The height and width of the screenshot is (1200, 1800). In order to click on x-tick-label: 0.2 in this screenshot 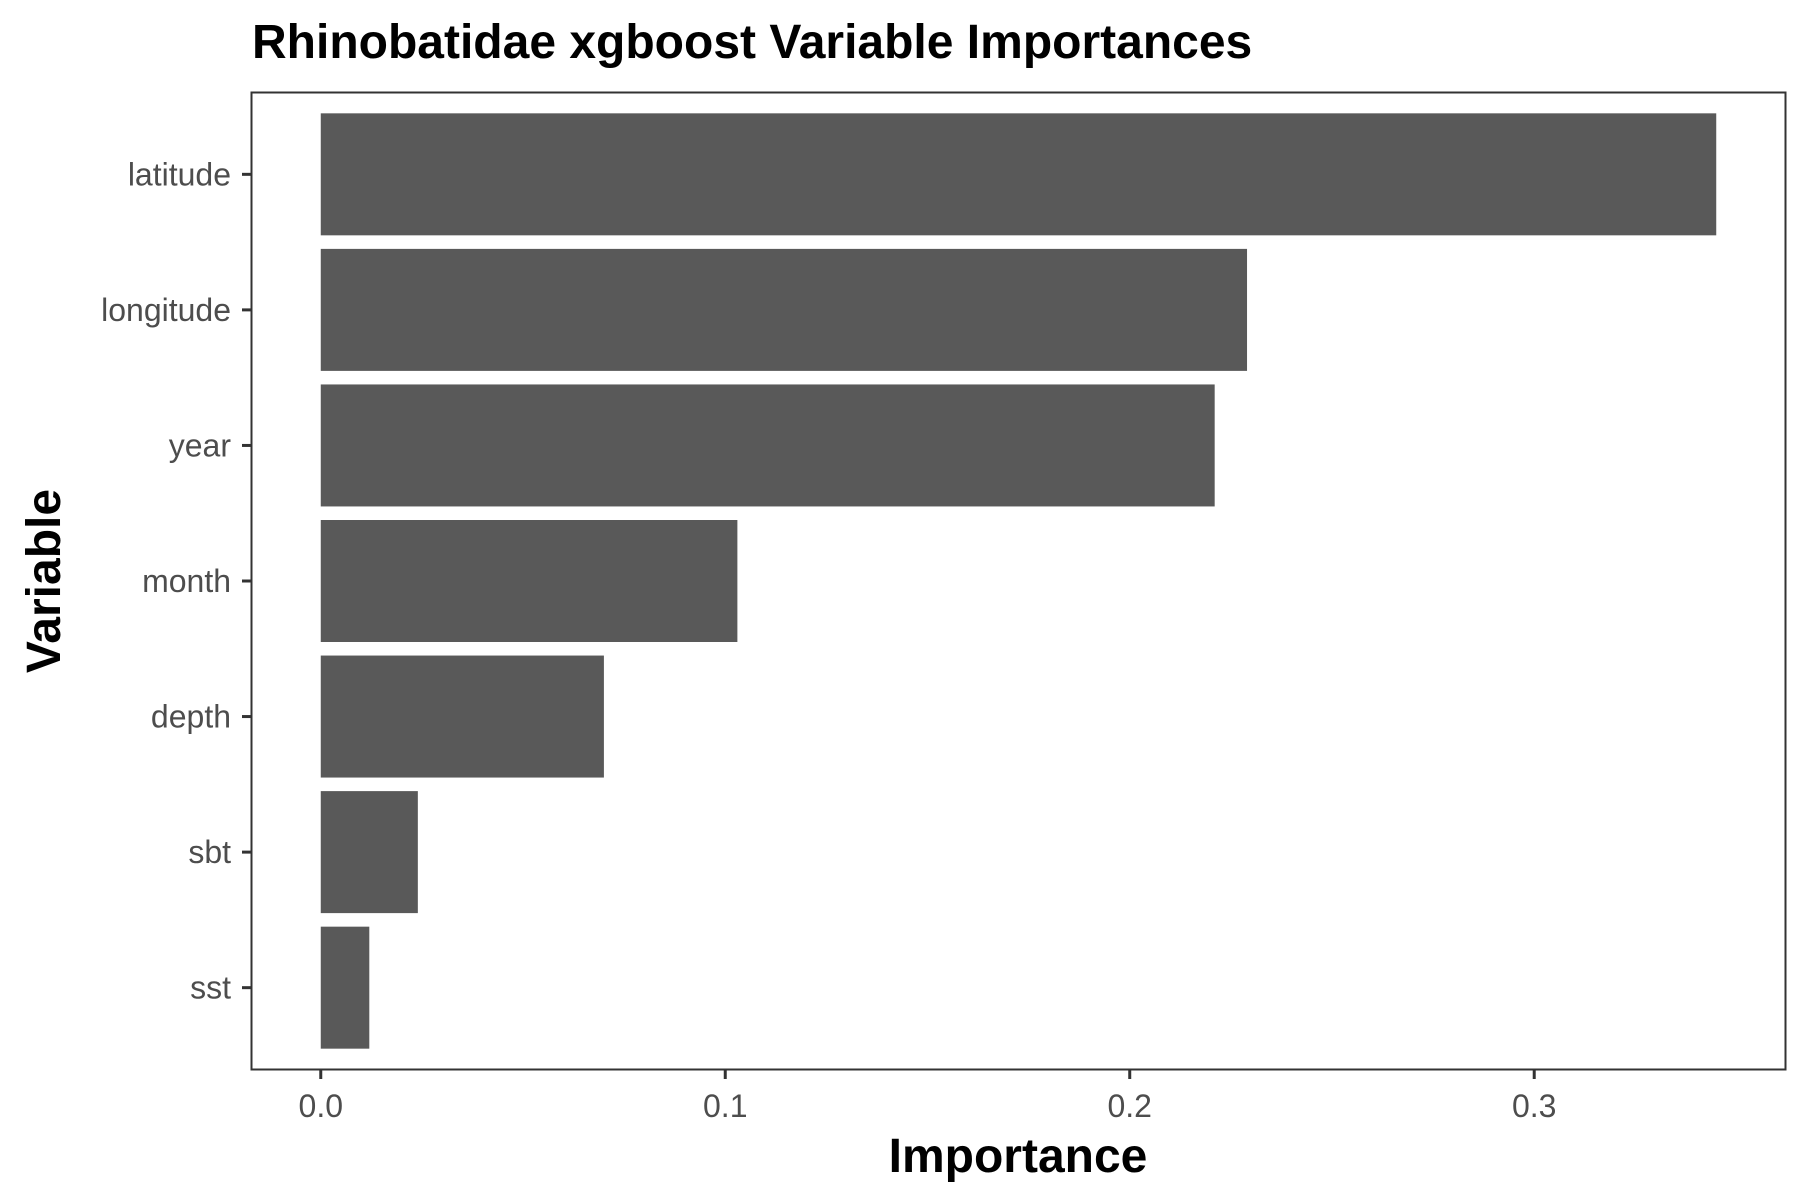, I will do `click(1129, 1106)`.